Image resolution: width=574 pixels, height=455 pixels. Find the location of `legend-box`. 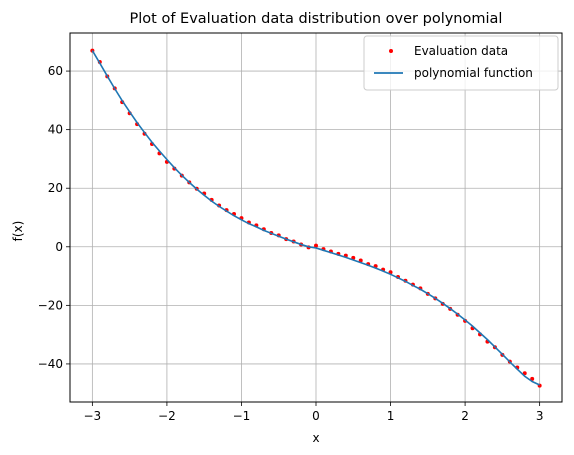

legend-box is located at coordinates (461, 63).